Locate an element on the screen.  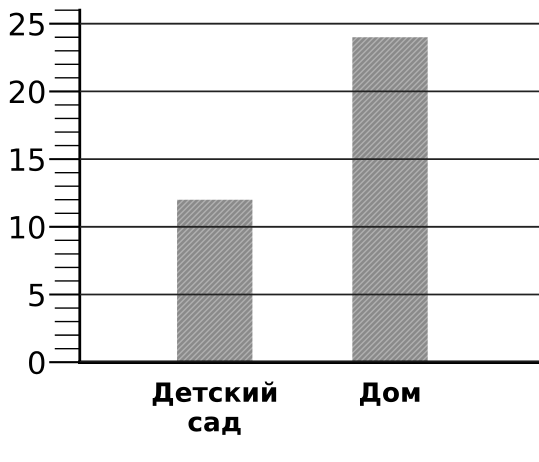
x-tick-label: Детский сад is located at coordinates (214, 408).